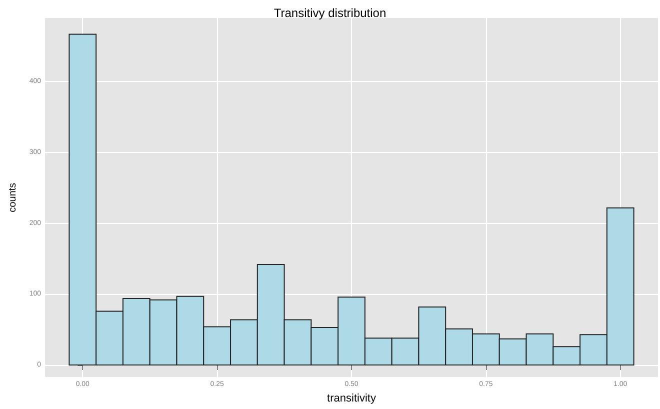 This screenshot has height=409, width=660. I want to click on y-axis-title: counts, so click(13, 197).